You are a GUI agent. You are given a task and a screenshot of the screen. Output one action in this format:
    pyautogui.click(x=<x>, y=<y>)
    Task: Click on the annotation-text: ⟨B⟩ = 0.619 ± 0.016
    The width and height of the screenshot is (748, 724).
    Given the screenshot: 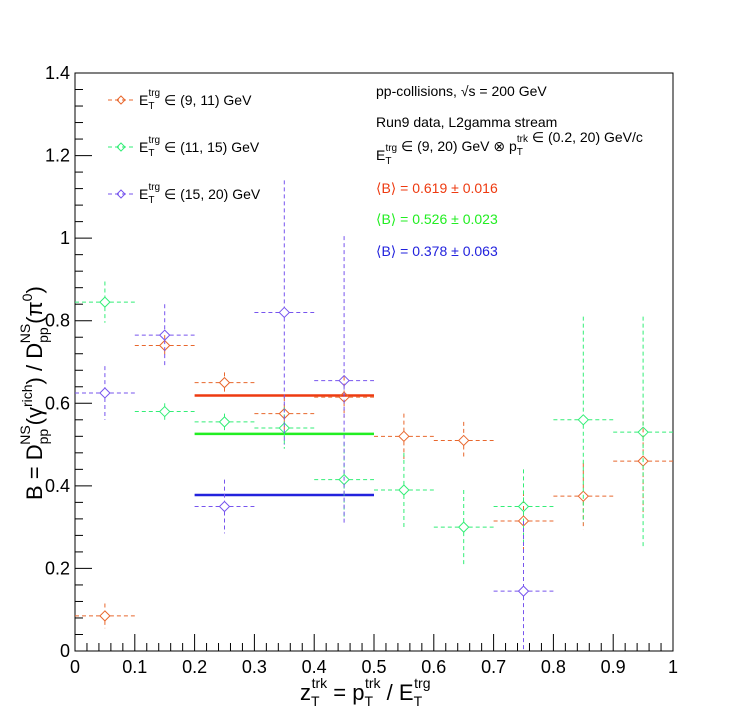 What is the action you would take?
    pyautogui.click(x=437, y=188)
    